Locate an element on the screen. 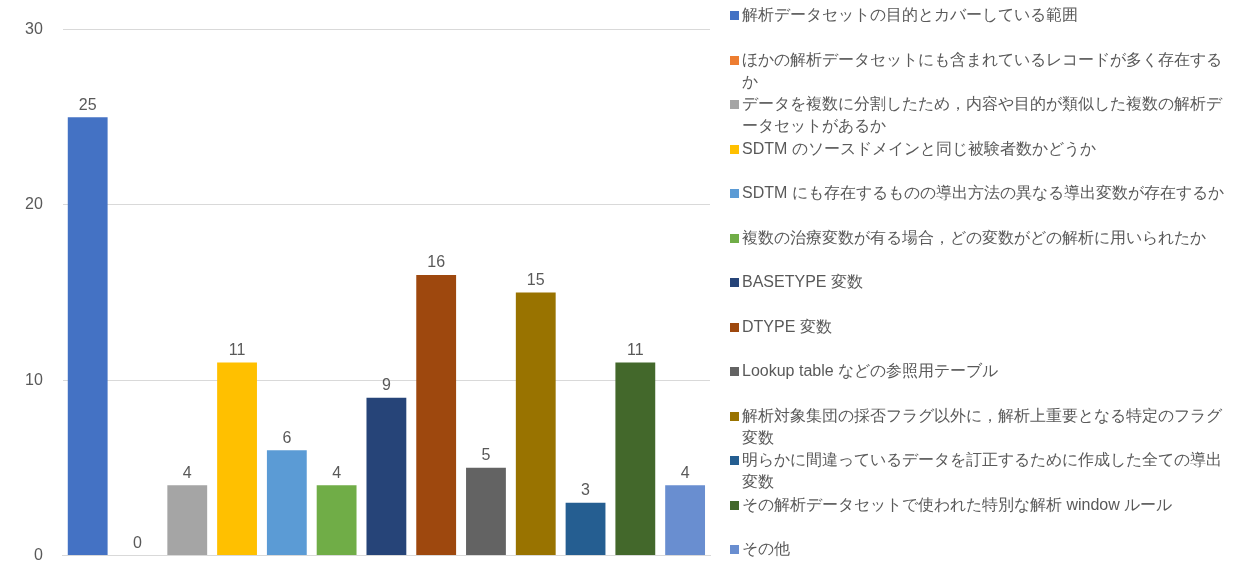 This screenshot has width=1236, height=585. legend-label: SDTM のソースドメインと同じ被験者数かどうか is located at coordinates (919, 148).